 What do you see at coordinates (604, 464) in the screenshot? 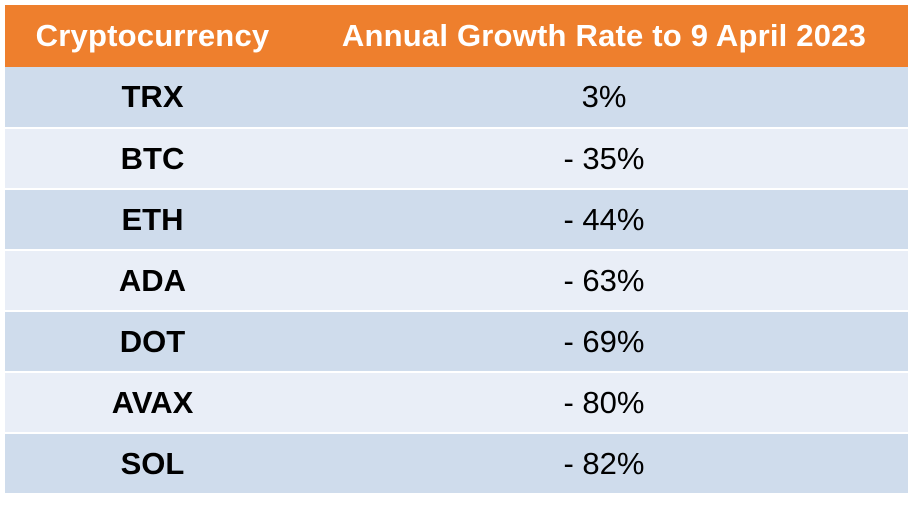
I see `rate-cell: - 82%` at bounding box center [604, 464].